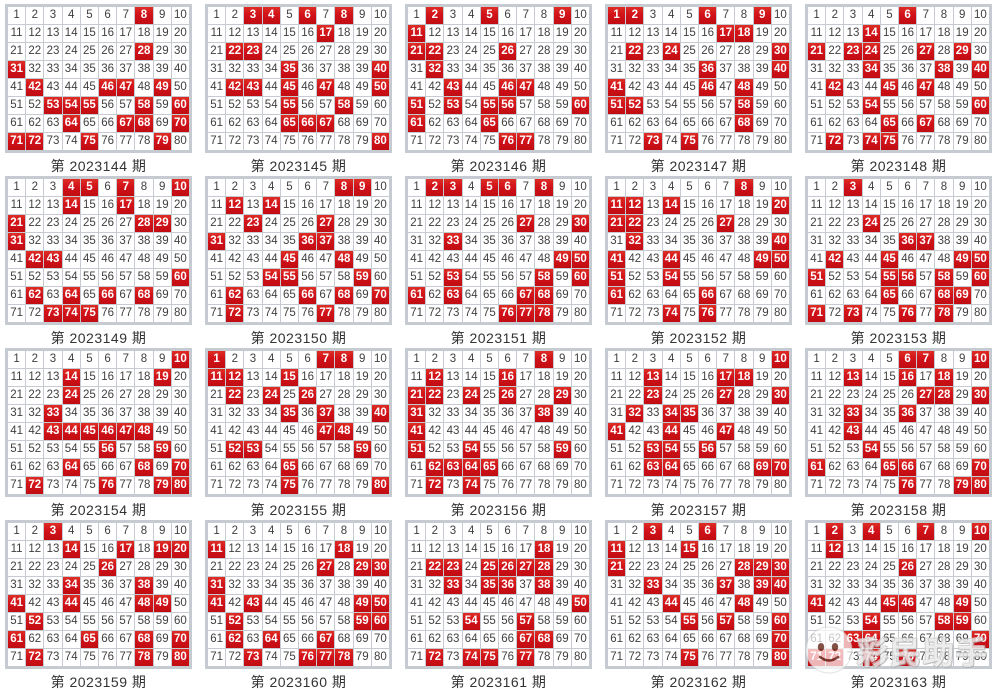  I want to click on number-cell: 80, so click(580, 313).